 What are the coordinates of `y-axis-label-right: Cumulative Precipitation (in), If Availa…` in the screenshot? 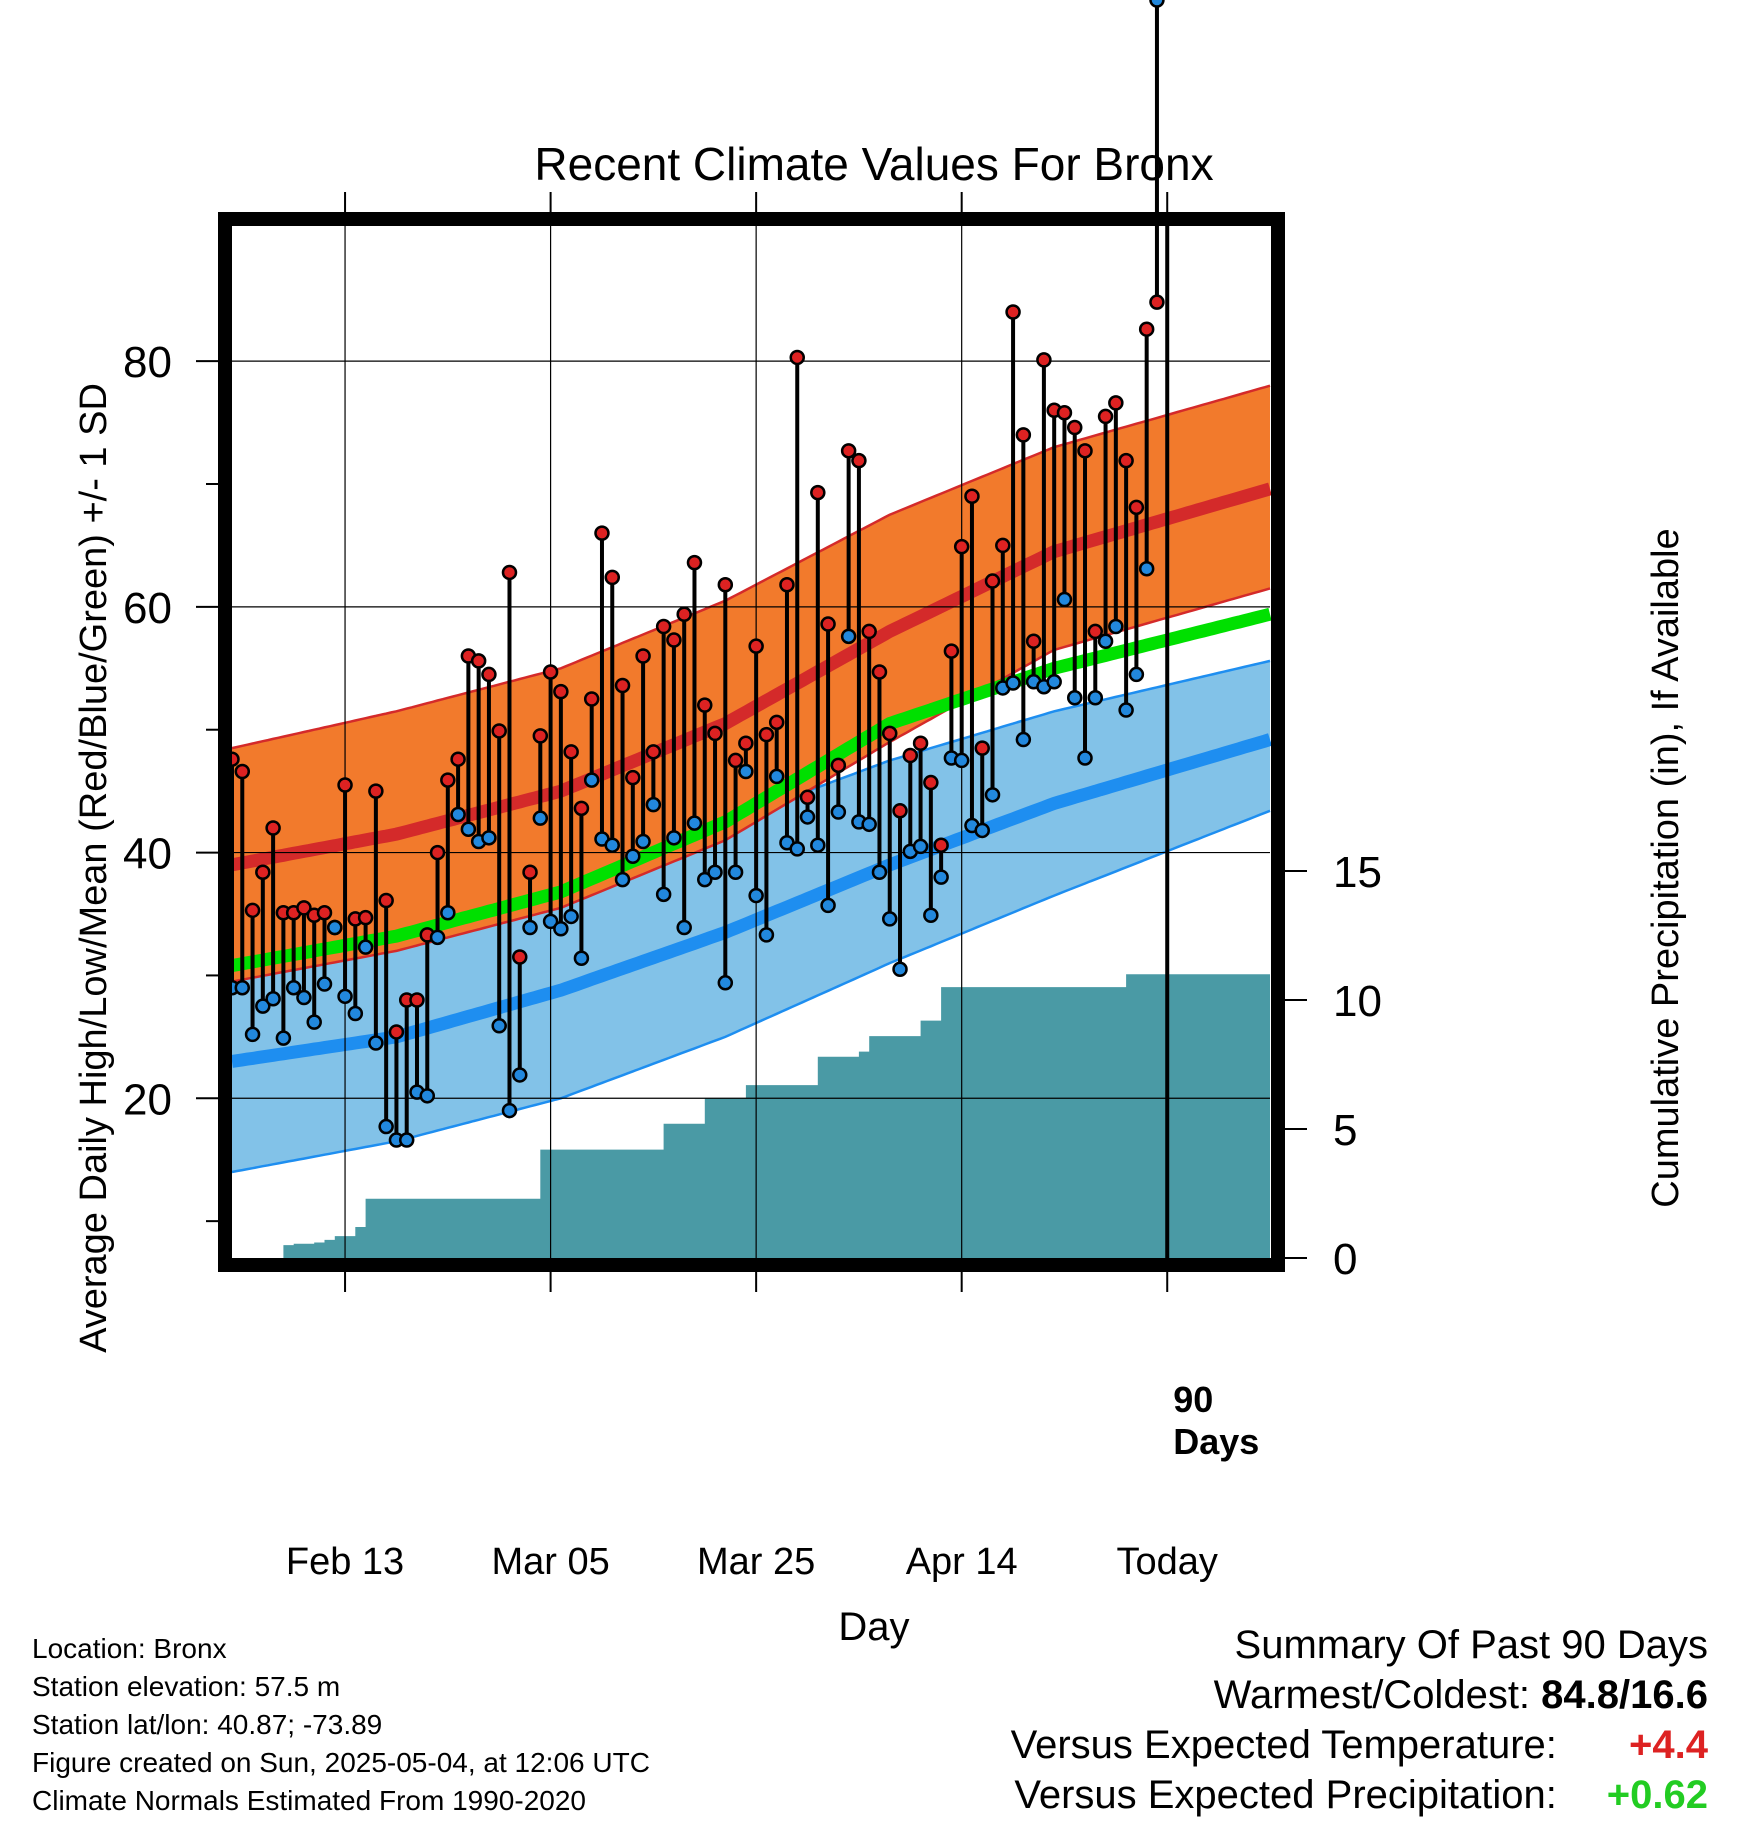 It's located at (1666, 867).